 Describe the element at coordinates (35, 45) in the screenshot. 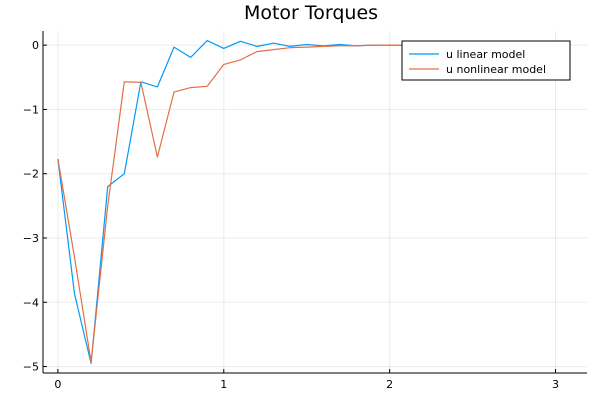

I see `y-tick-label: 0` at that location.